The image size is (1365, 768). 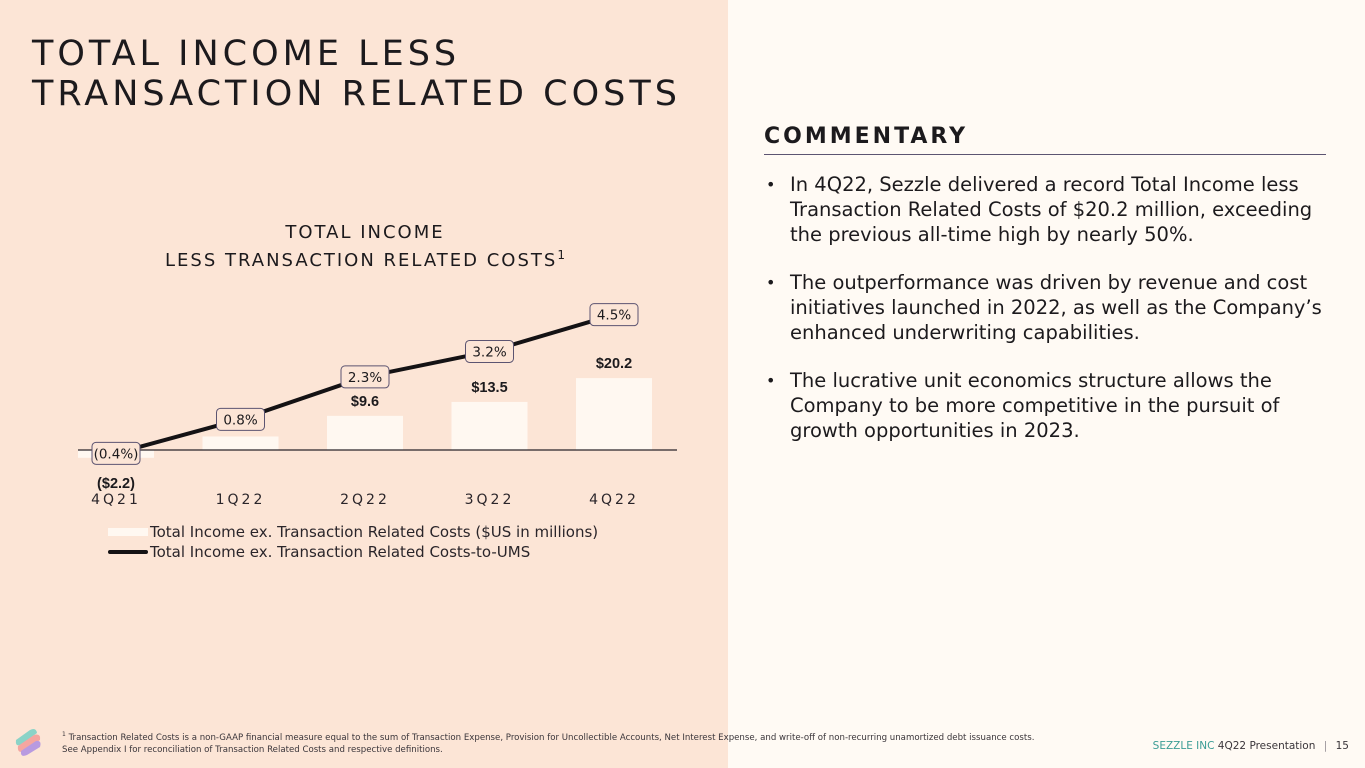 What do you see at coordinates (1266, 746) in the screenshot?
I see `footer-presentation: 4Q22 Presentation` at bounding box center [1266, 746].